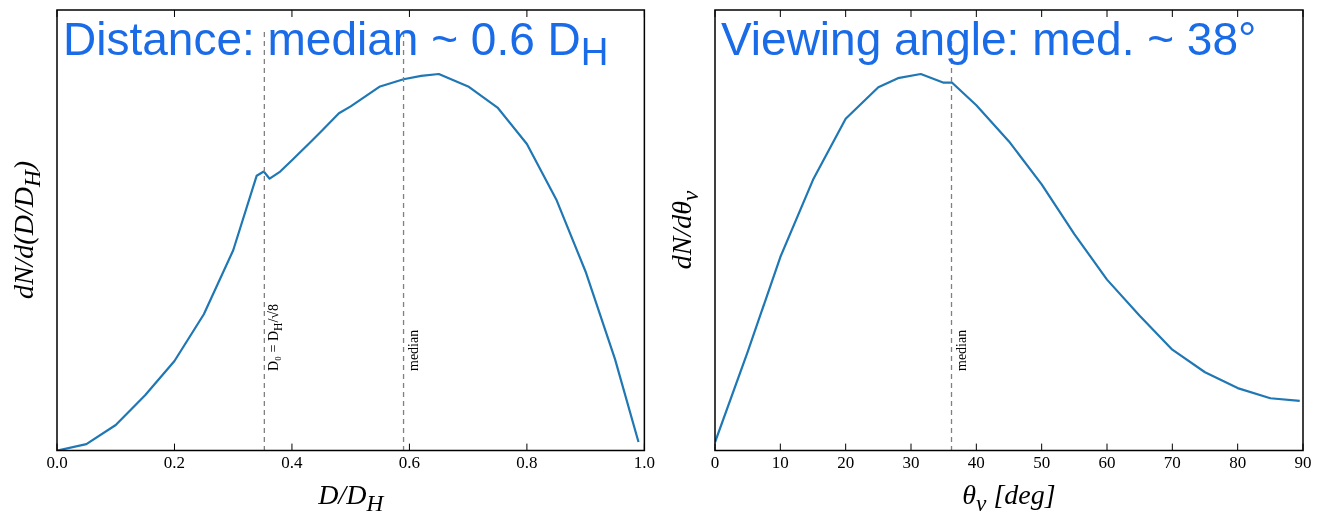 Image resolution: width=1317 pixels, height=517 pixels. Describe the element at coordinates (336, 43) in the screenshot. I see `chart-title: Distance: median ~ 0.6 D$_{H}$` at that location.